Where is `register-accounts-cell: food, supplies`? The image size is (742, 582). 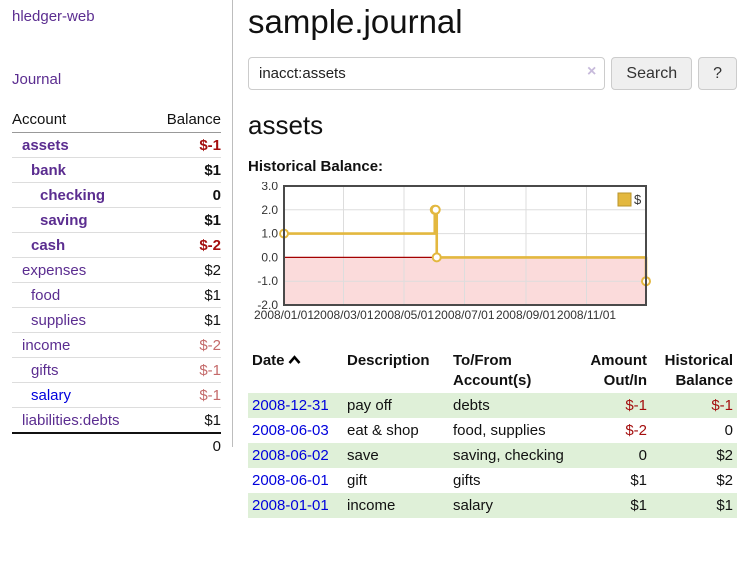
register-accounts-cell: food, supplies is located at coordinates (499, 430).